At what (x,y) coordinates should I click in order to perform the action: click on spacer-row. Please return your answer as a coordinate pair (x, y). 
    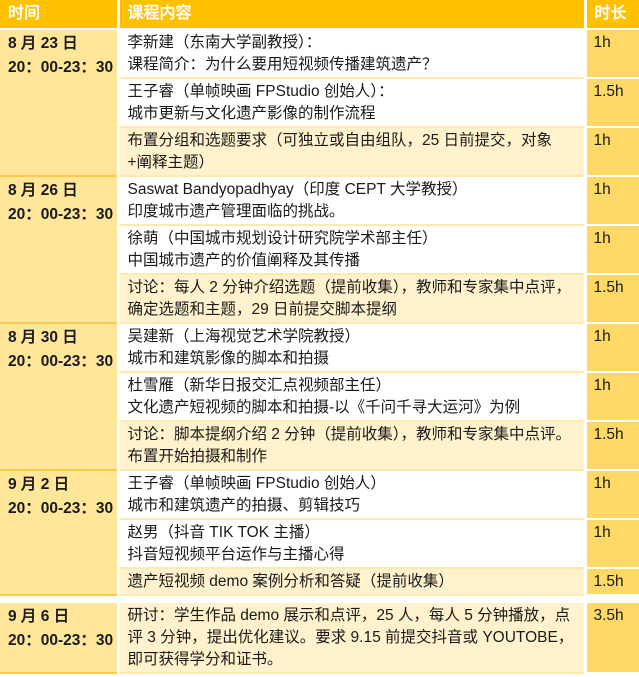
    Looking at the image, I should click on (319, 599).